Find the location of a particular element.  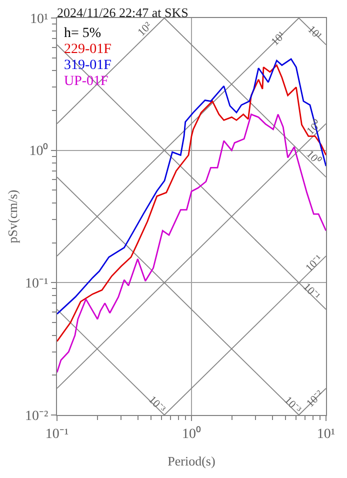

x-axis-title: Period(s) is located at coordinates (192, 460).